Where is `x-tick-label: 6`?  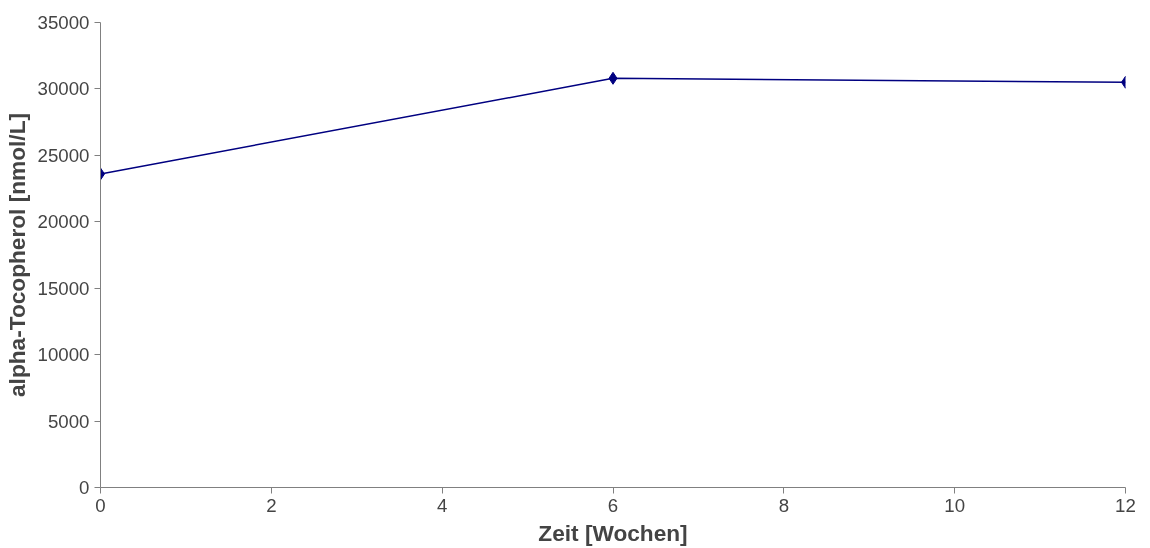
x-tick-label: 6 is located at coordinates (613, 505).